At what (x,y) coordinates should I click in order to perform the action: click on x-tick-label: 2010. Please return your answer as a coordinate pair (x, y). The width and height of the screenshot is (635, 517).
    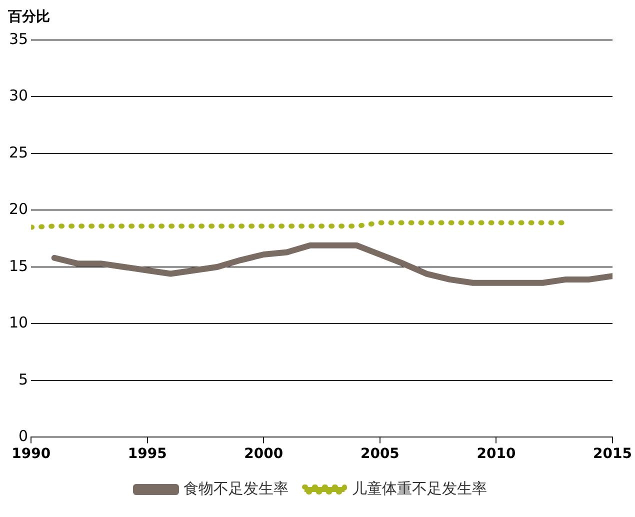
    Looking at the image, I should click on (496, 454).